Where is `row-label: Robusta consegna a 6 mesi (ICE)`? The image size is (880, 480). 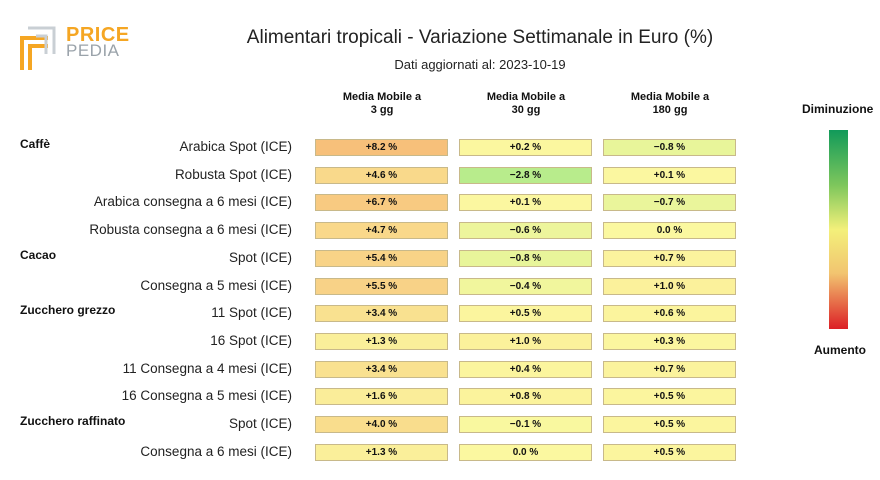
row-label: Robusta consegna a 6 mesi (ICE) is located at coordinates (190, 230).